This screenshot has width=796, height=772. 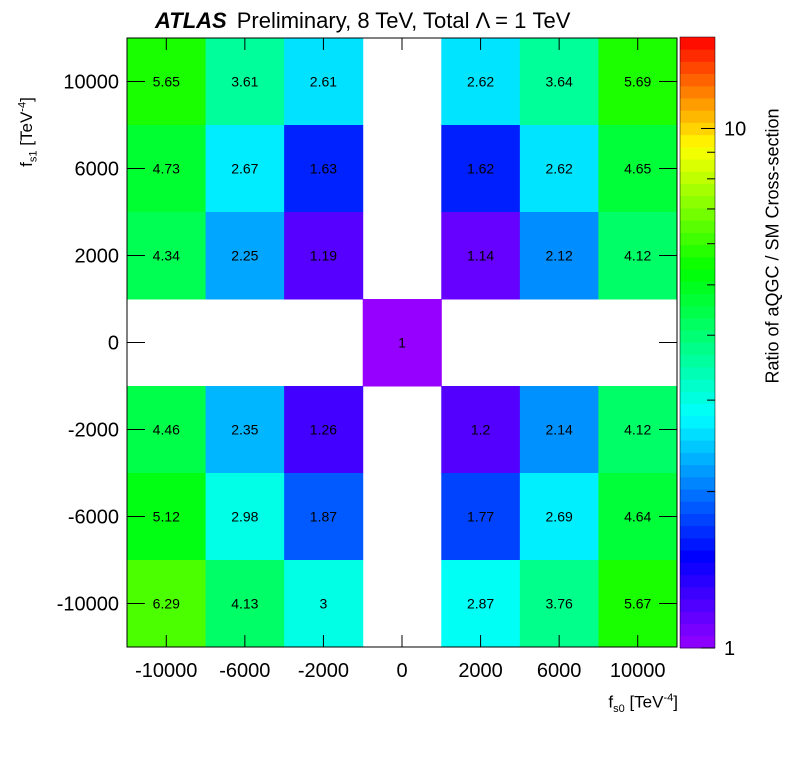 What do you see at coordinates (166, 169) in the screenshot?
I see `cell-value-label: 4.73` at bounding box center [166, 169].